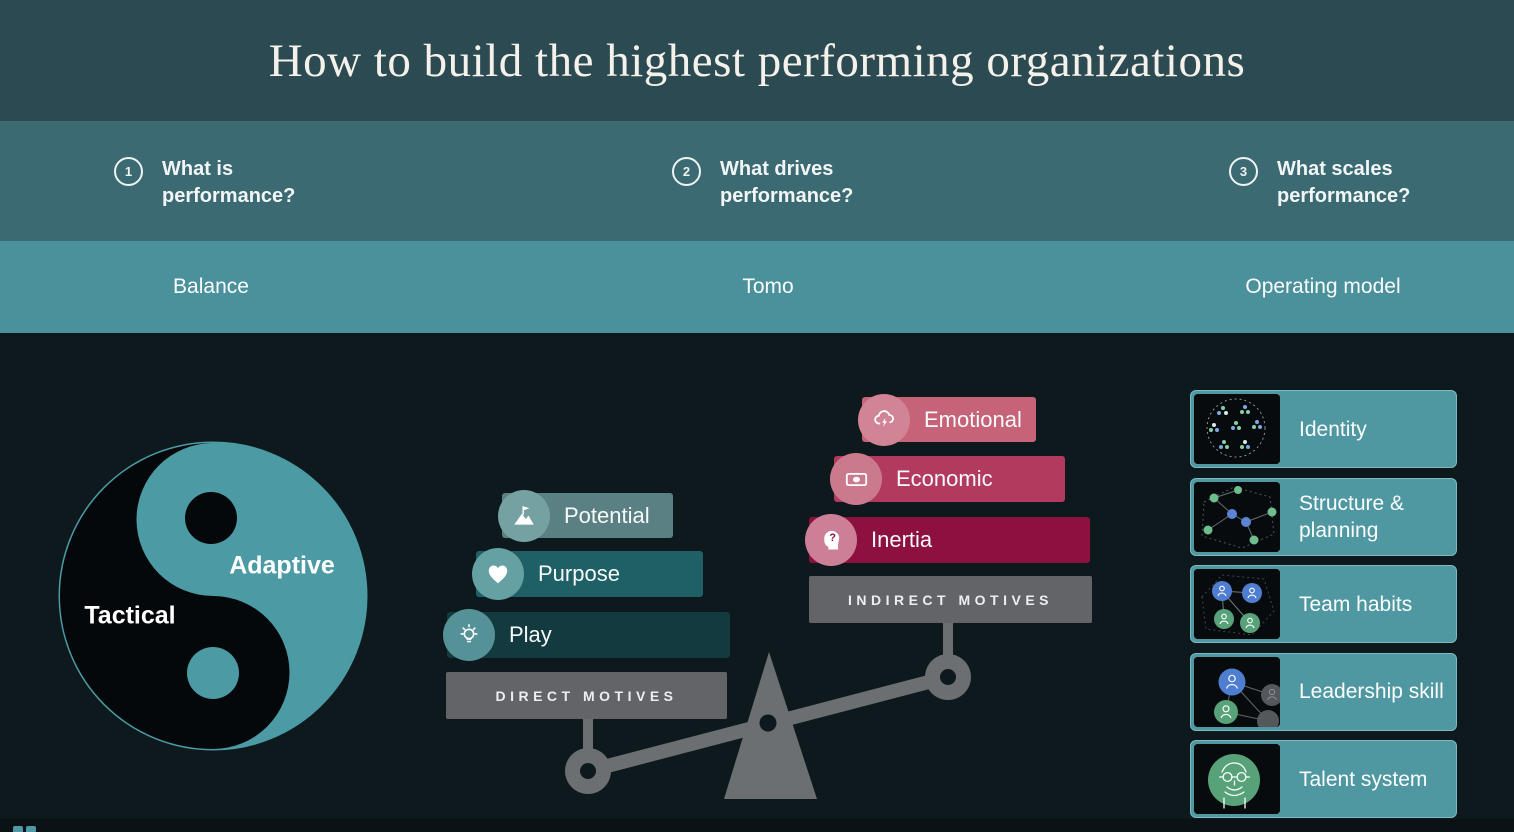 Image resolution: width=1514 pixels, height=832 pixels. I want to click on card-talent-system-label: Talent system, so click(1363, 779).